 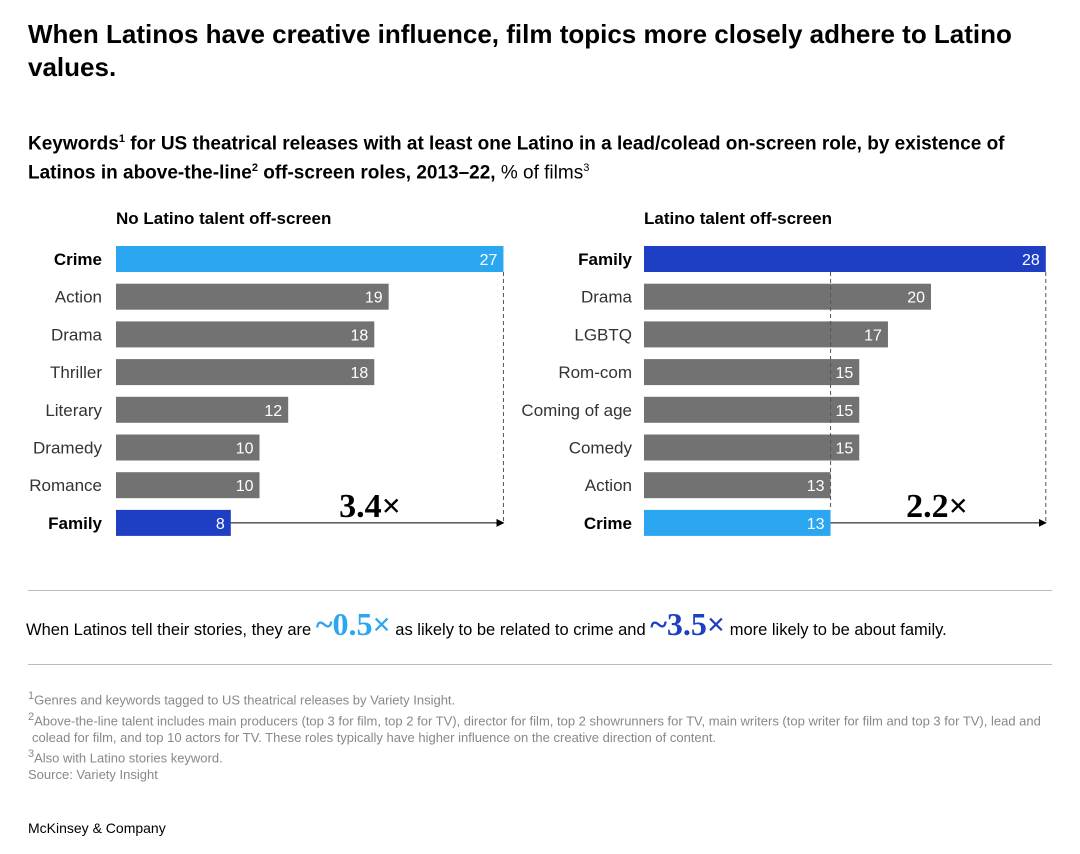 I want to click on multiplier-label: 2.2×, so click(x=937, y=506).